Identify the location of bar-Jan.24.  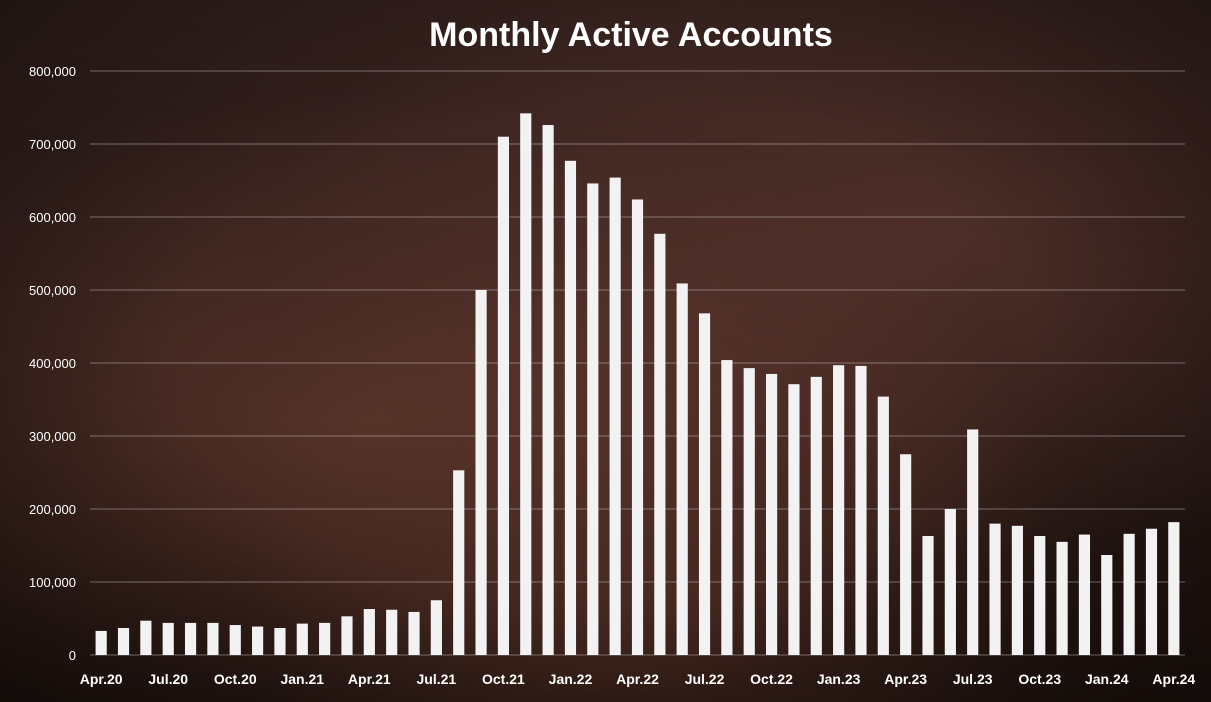
(1107, 604).